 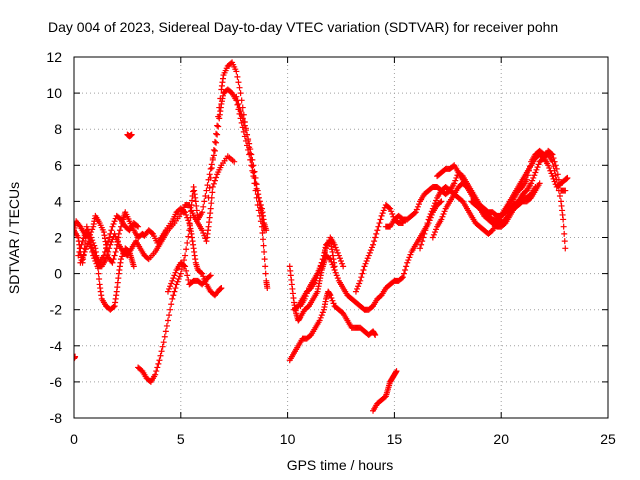 I want to click on x-axis-label: GPS time / hours, so click(x=340, y=465).